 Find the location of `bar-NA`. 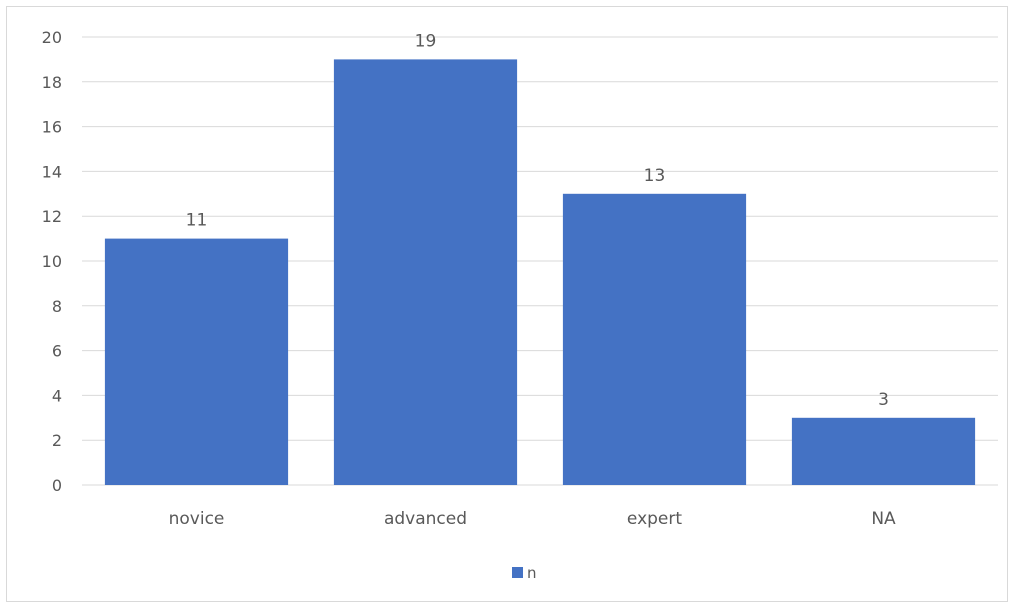

bar-NA is located at coordinates (883, 451).